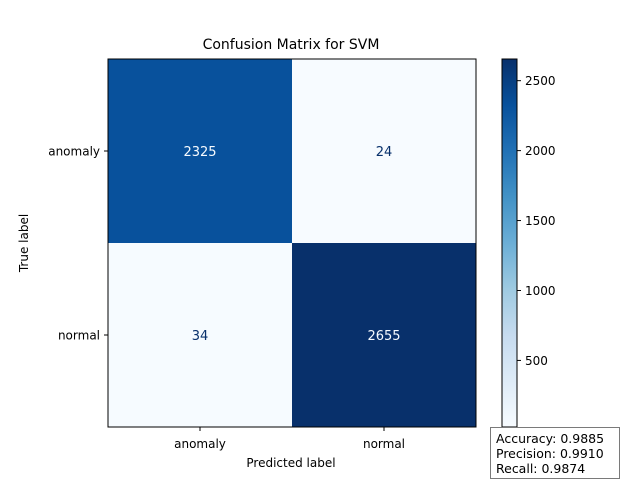 The image size is (640, 480). Describe the element at coordinates (289, 439) in the screenshot. I see `x-axis-ticks: anomaly normal` at that location.